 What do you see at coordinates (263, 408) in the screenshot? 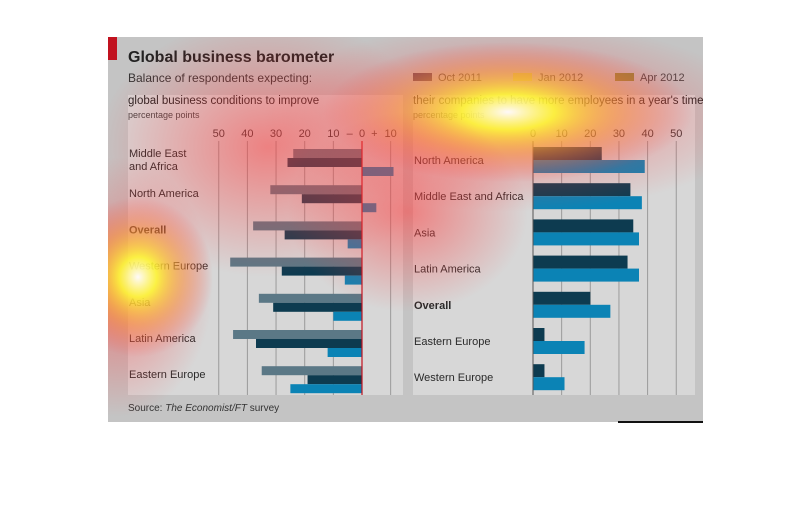
I see `source-suffix: survey` at bounding box center [263, 408].